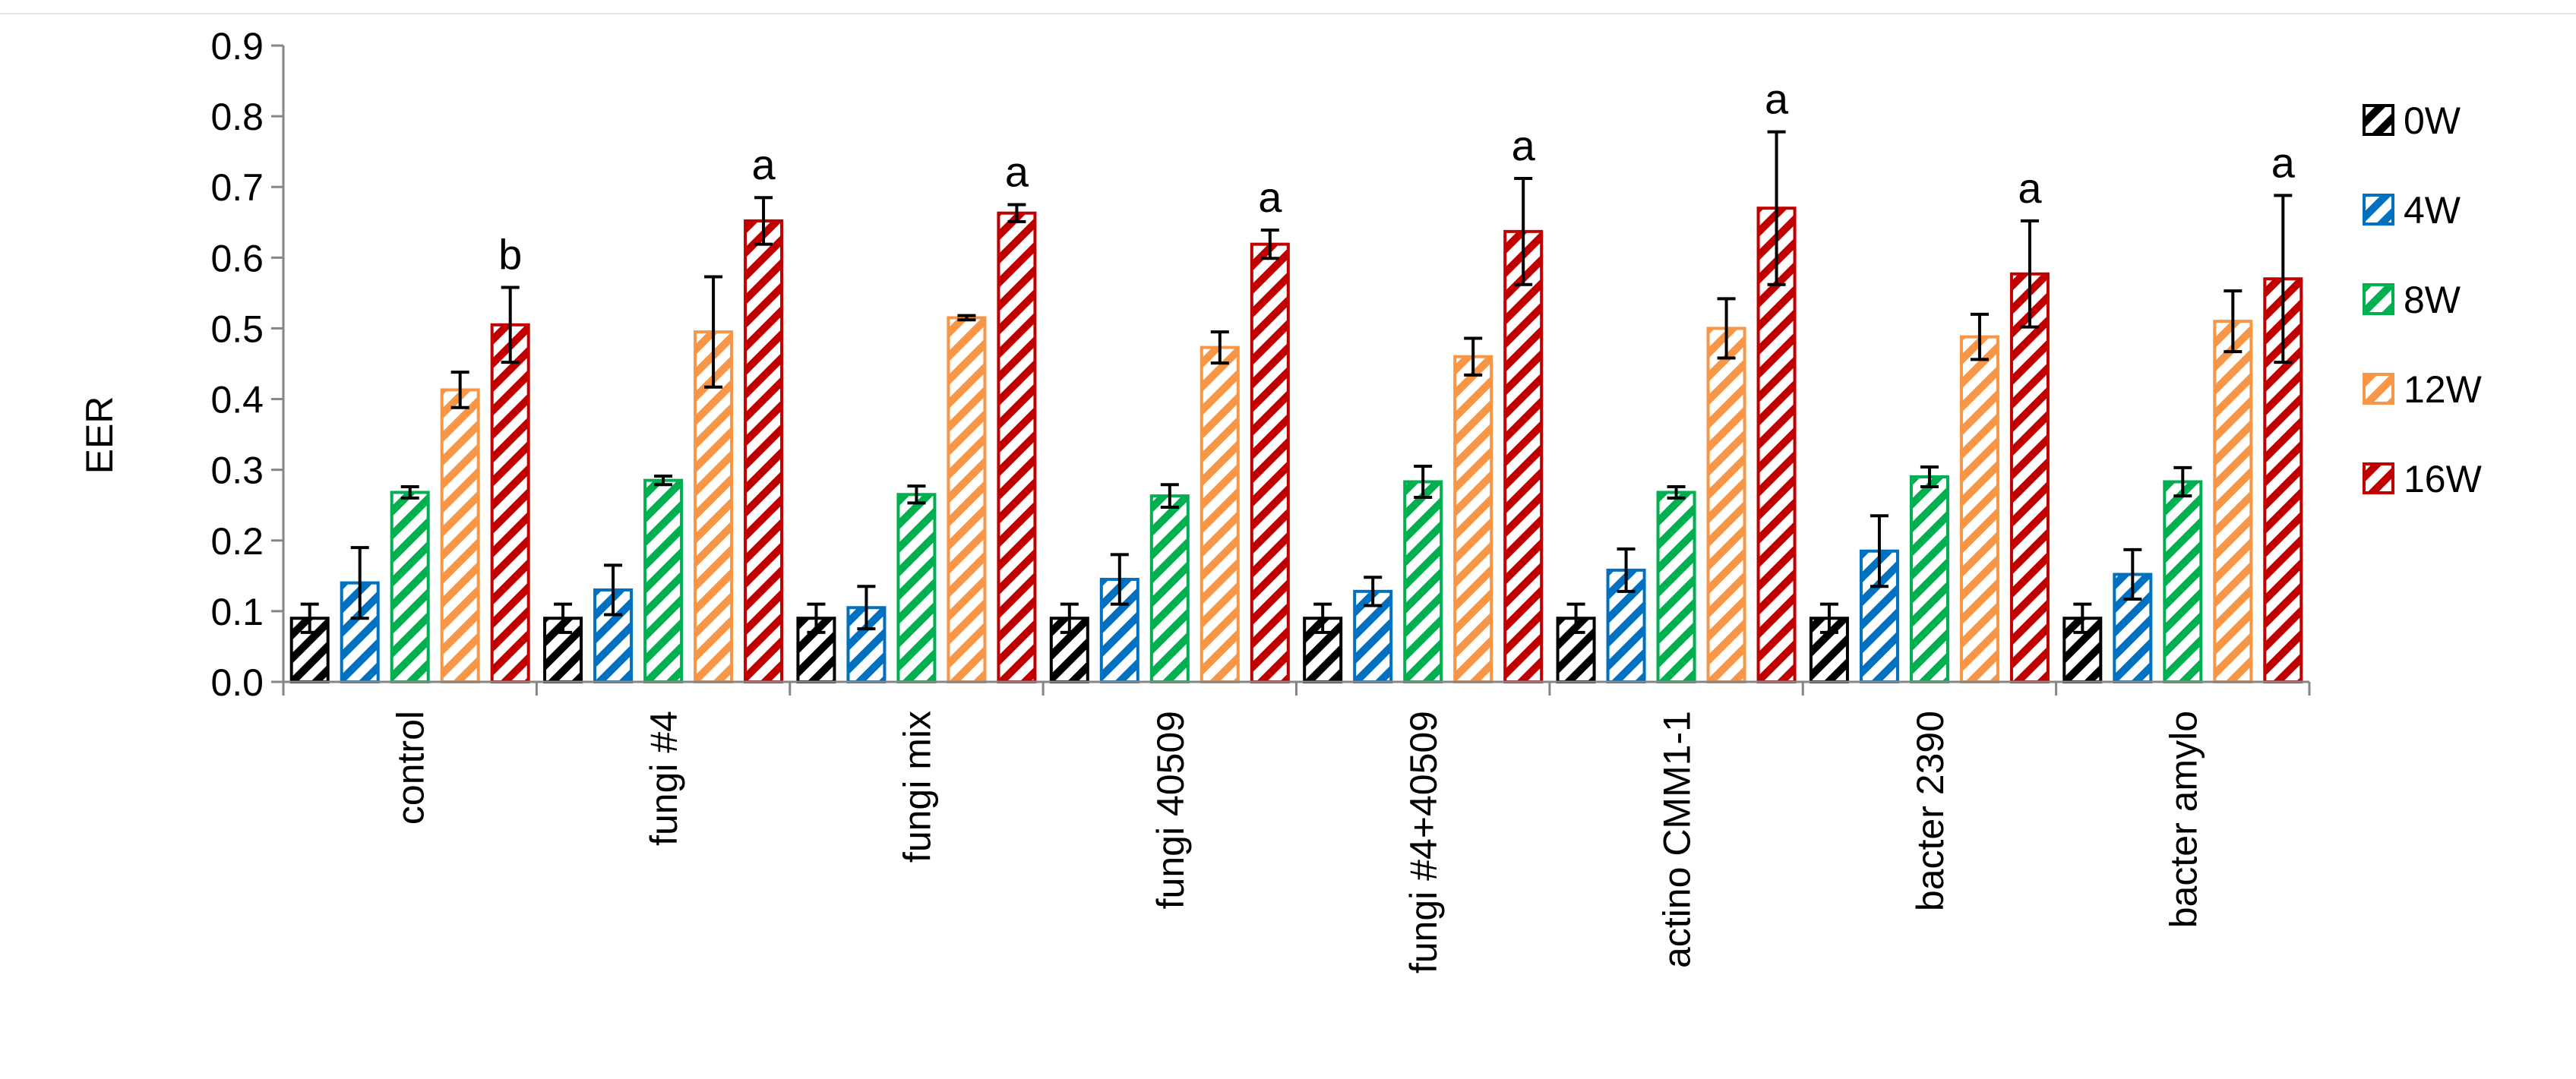 Image resolution: width=2576 pixels, height=1079 pixels. I want to click on error-bar-8w-fungi-mix, so click(916, 494).